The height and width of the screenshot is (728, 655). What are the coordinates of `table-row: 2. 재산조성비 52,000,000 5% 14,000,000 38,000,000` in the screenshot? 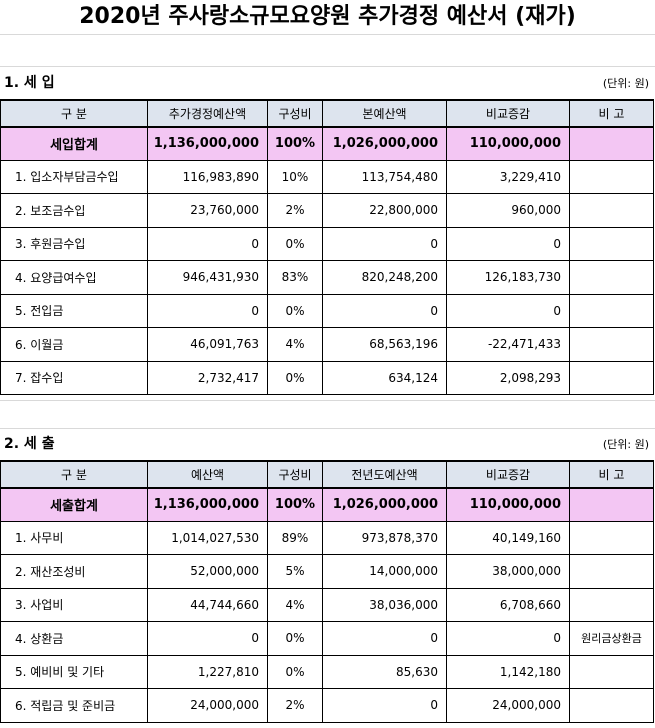 It's located at (327, 571).